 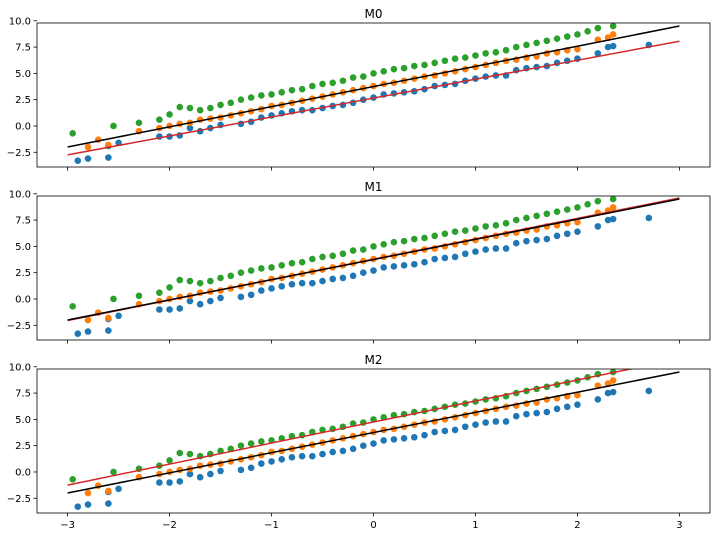 I want to click on x-tick-label: 1, so click(x=475, y=525).